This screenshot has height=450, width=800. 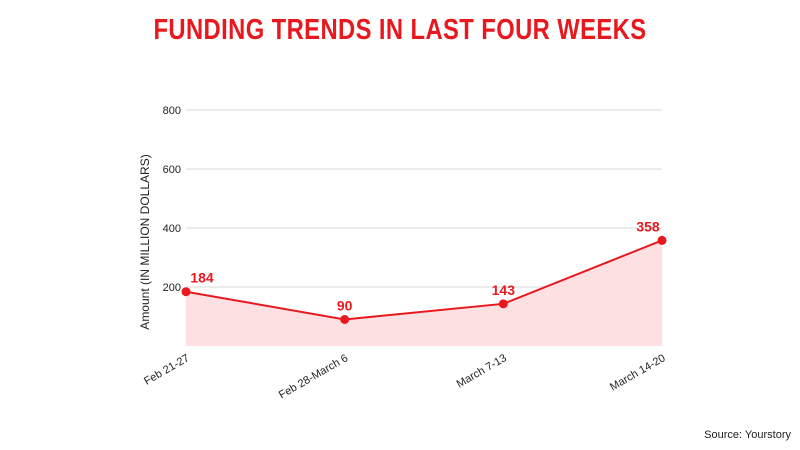 I want to click on x-tick-label: March 7-13, so click(x=482, y=371).